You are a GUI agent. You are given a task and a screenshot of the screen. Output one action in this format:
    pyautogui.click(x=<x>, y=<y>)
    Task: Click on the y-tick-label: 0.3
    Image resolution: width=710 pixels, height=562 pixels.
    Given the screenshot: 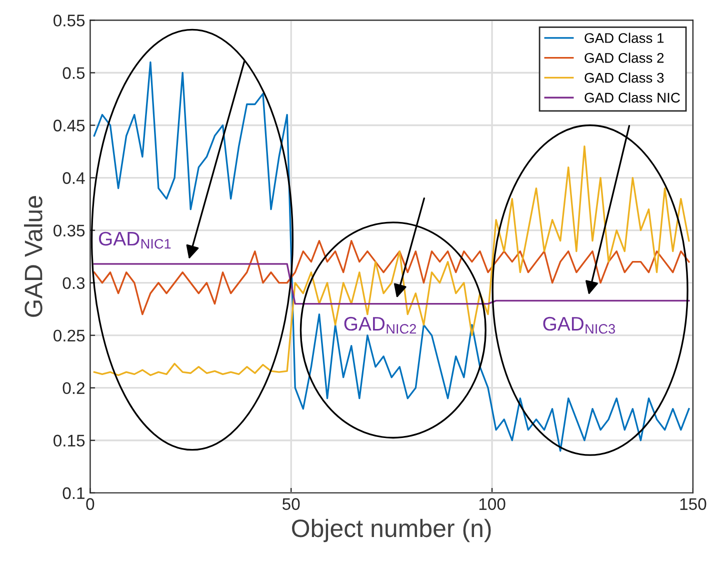 What is the action you would take?
    pyautogui.click(x=73, y=283)
    